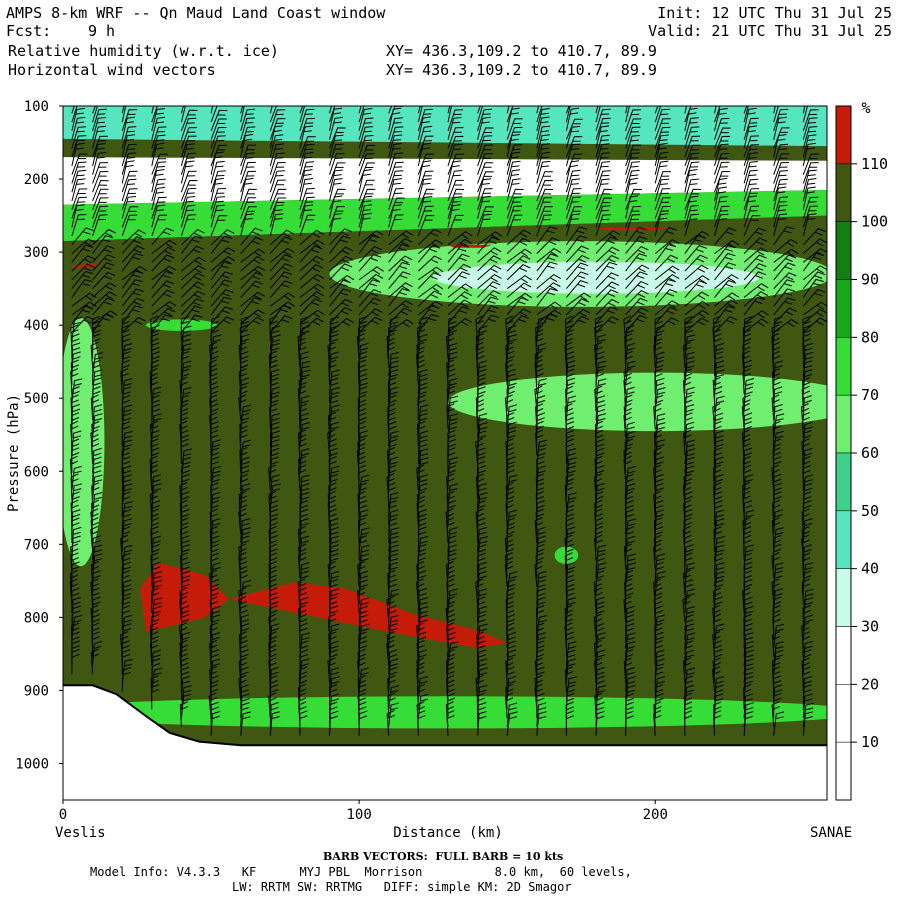 This screenshot has width=900, height=900. I want to click on y-axis-label: Pressure (hPa), so click(14, 453).